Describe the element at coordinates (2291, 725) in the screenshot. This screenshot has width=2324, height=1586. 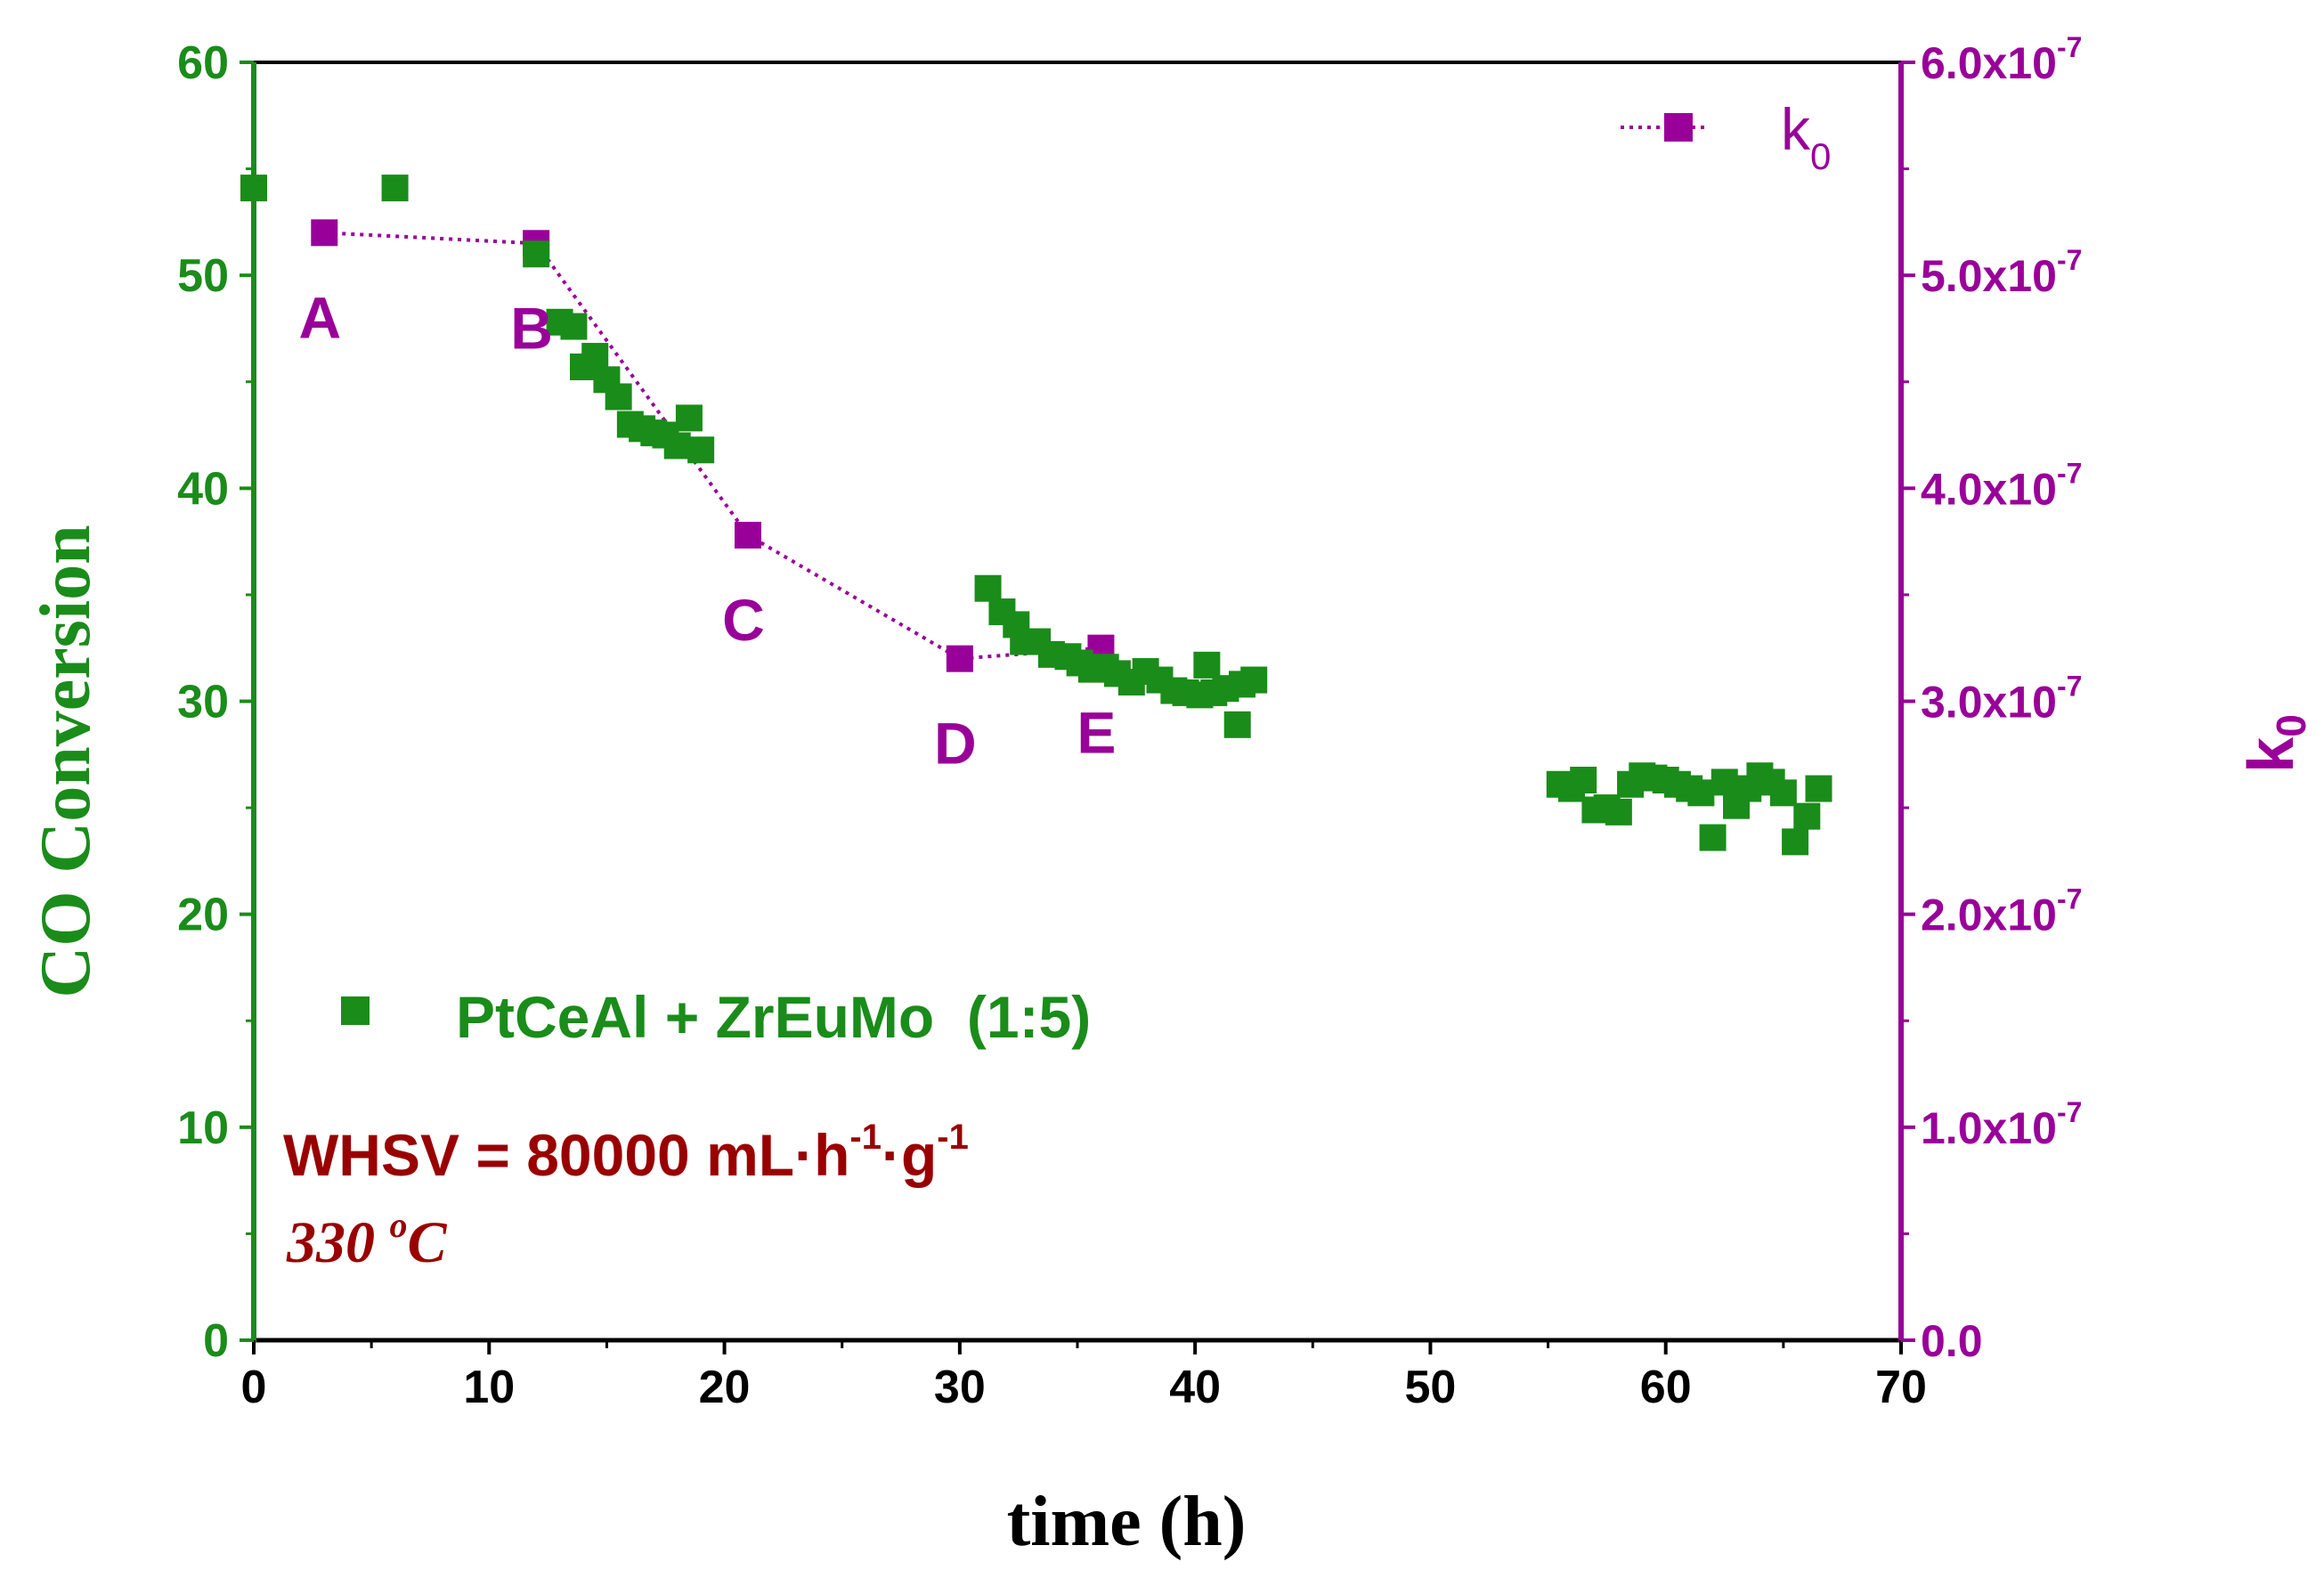
I see `y-right-axis-title-sub: 0` at that location.